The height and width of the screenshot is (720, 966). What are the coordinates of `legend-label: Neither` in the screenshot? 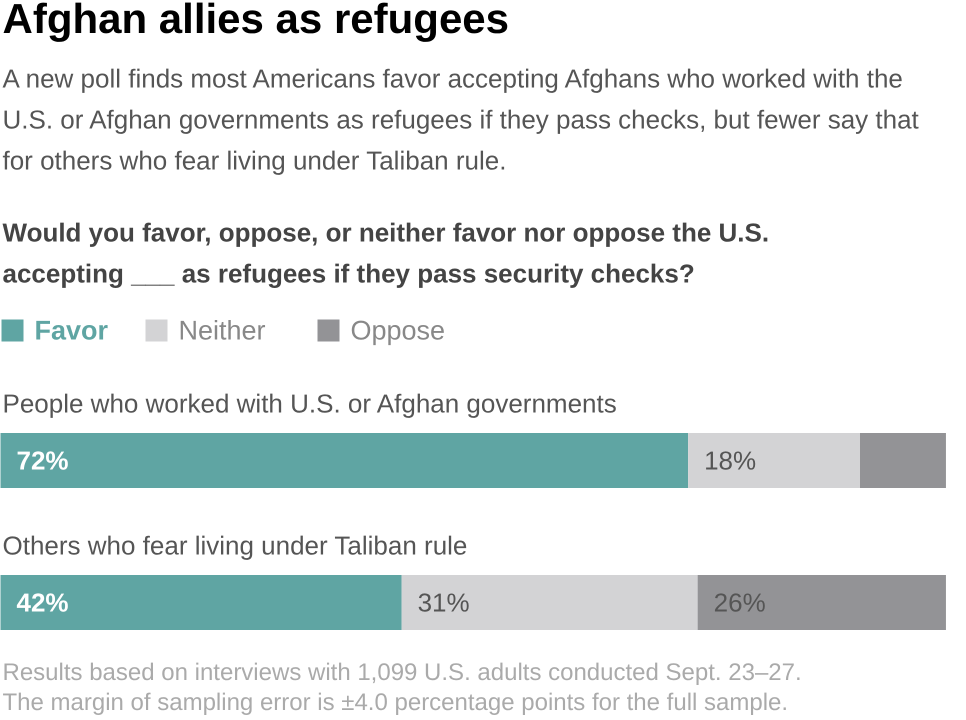 It's located at (222, 331).